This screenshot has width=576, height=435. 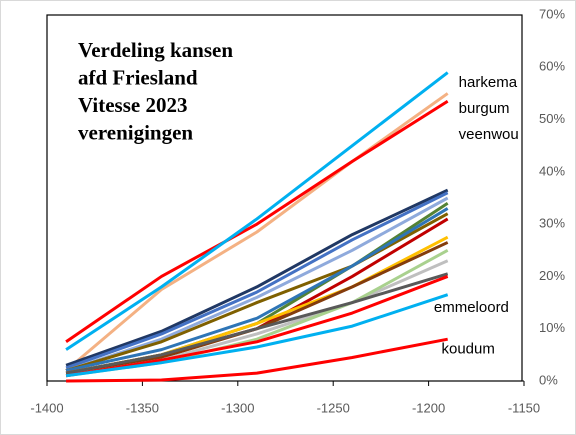 I want to click on x-tick-label: -1150, so click(x=524, y=407).